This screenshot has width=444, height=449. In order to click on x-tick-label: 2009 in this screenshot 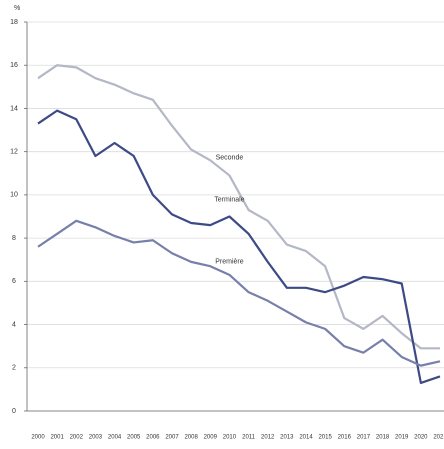, I will do `click(211, 438)`.